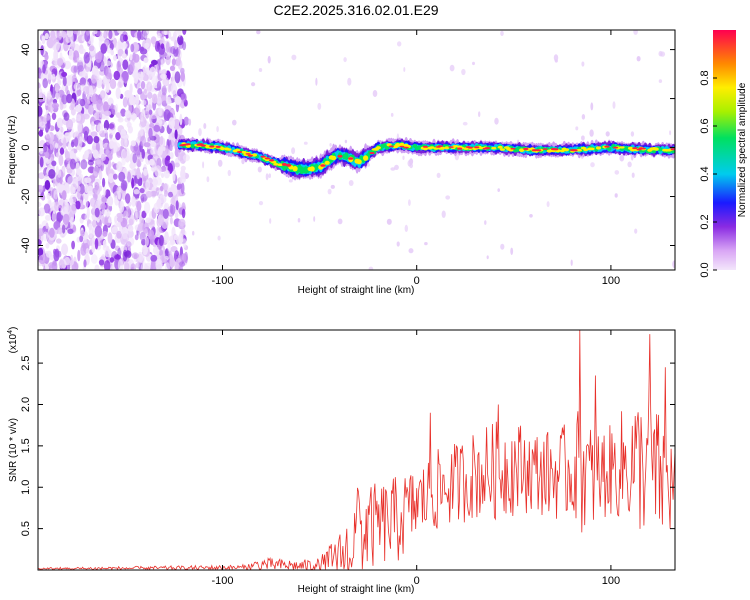 This screenshot has height=600, width=750. I want to click on chart-title: C2E2.2025.316.02.01.E29, so click(355, 10).